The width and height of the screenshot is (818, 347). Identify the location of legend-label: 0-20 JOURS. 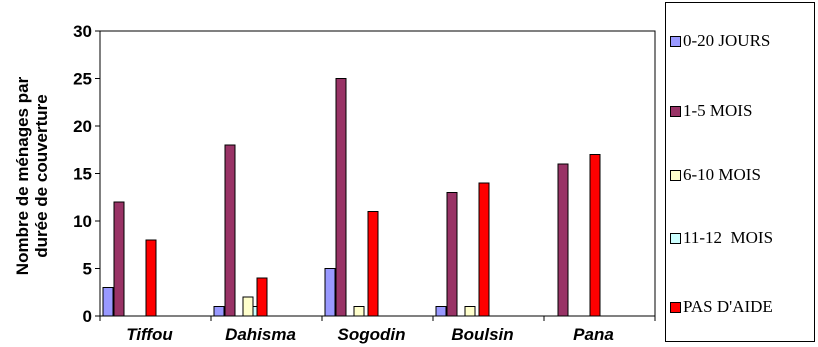
(727, 40).